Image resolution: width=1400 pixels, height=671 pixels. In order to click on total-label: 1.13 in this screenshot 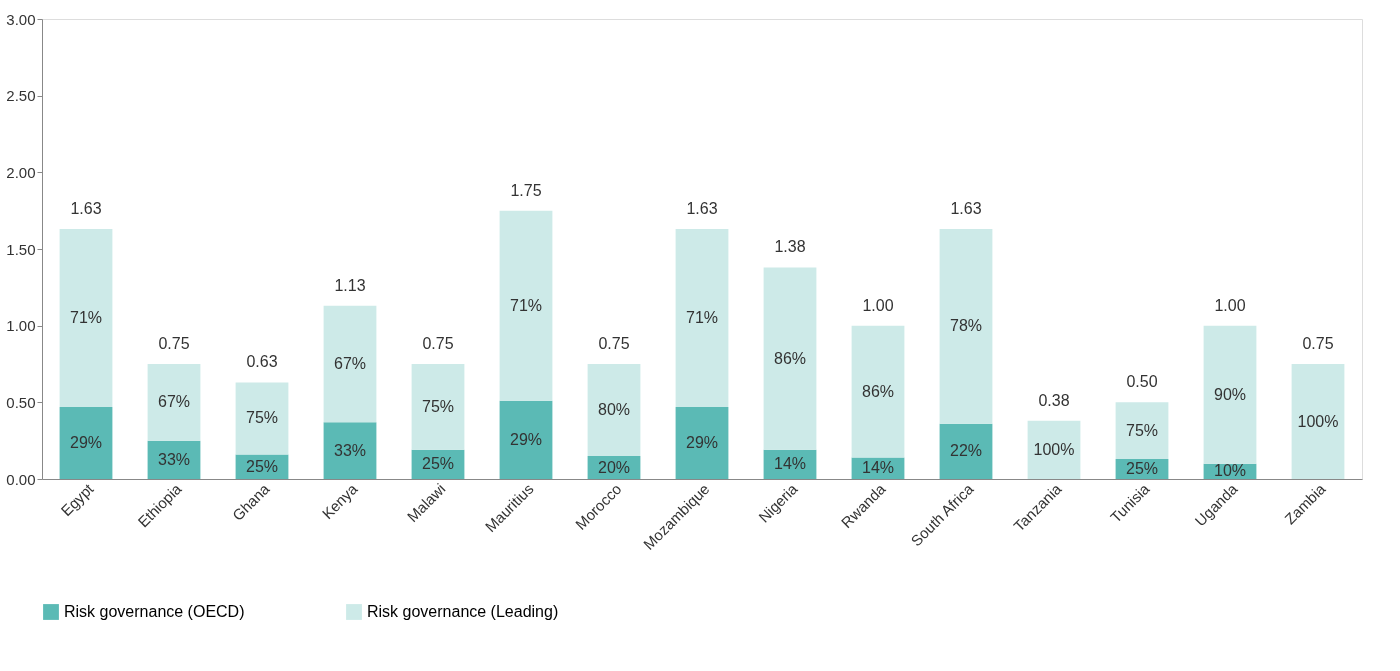, I will do `click(350, 285)`.